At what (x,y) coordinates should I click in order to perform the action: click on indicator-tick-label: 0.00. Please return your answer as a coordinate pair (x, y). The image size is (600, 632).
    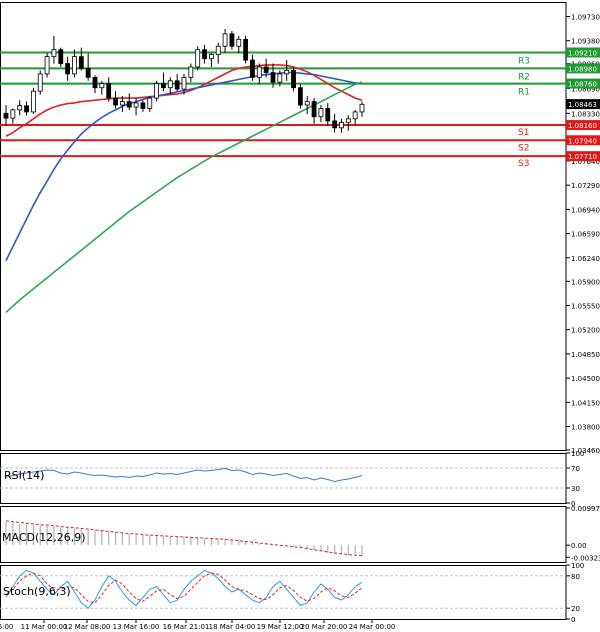
    Looking at the image, I should click on (579, 546).